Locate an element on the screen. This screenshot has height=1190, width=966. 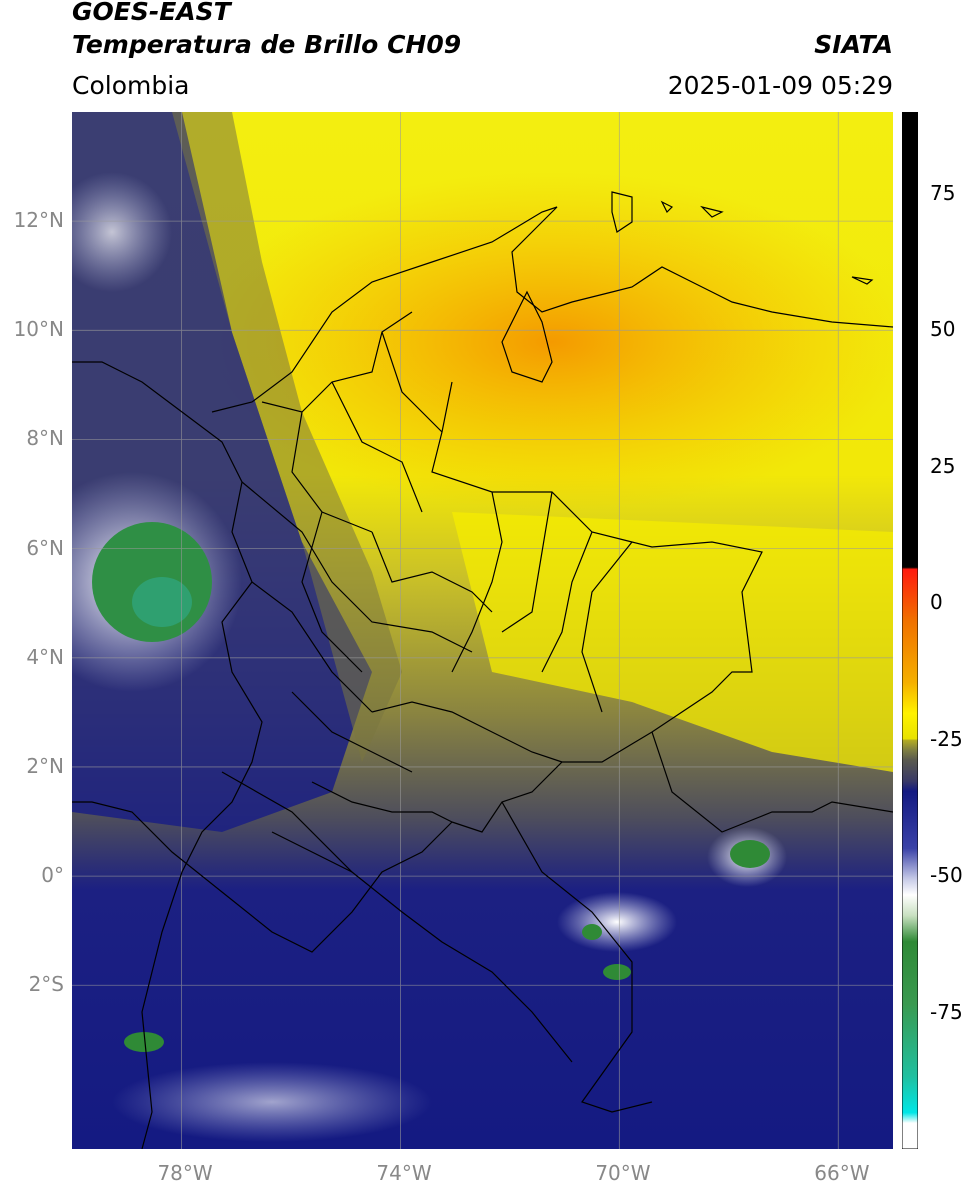
region-label: Colombia is located at coordinates (131, 85).